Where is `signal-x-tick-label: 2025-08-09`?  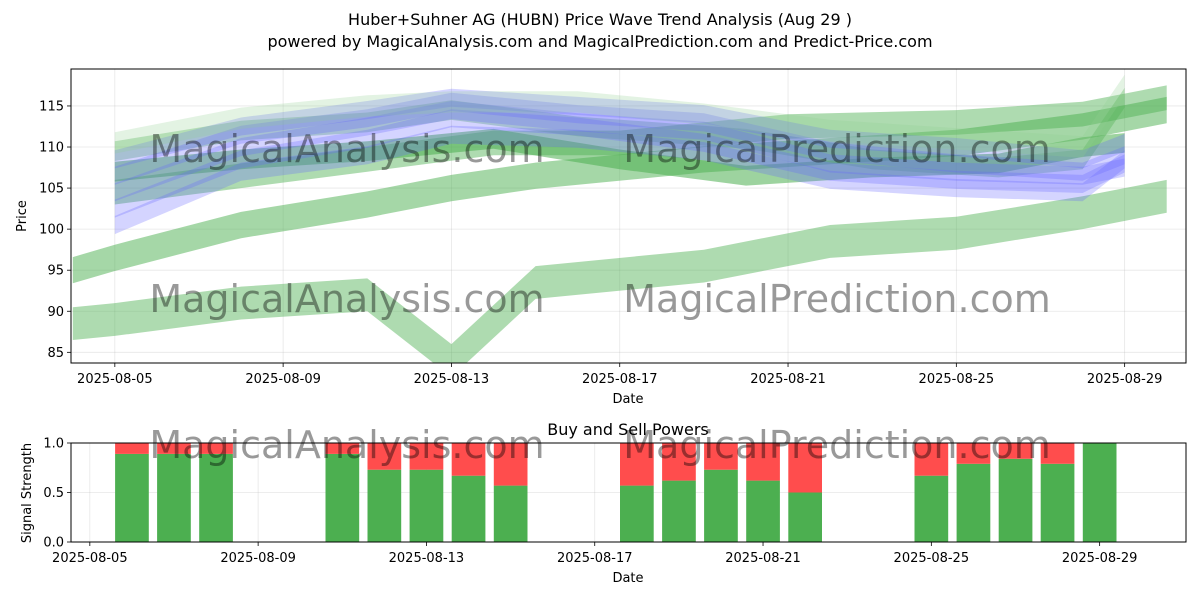
signal-x-tick-label: 2025-08-09 is located at coordinates (258, 558).